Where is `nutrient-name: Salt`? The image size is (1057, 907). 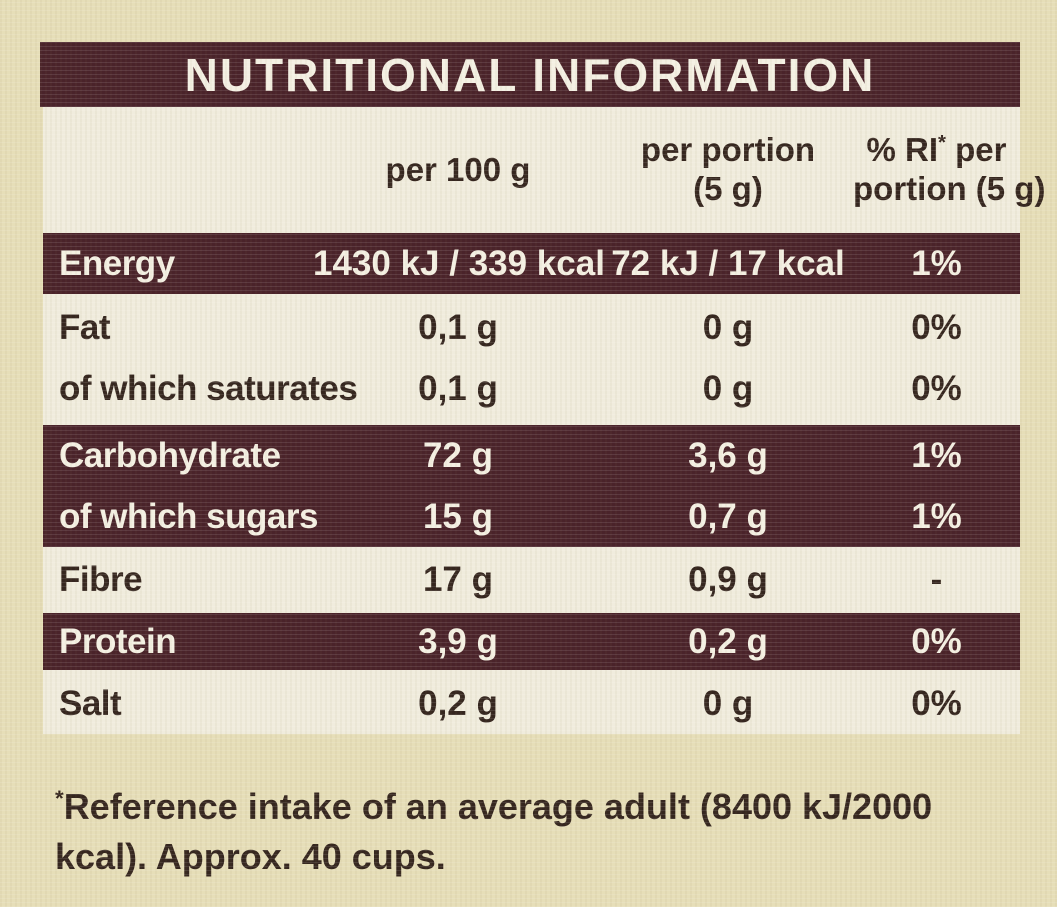
nutrient-name: Salt is located at coordinates (90, 703).